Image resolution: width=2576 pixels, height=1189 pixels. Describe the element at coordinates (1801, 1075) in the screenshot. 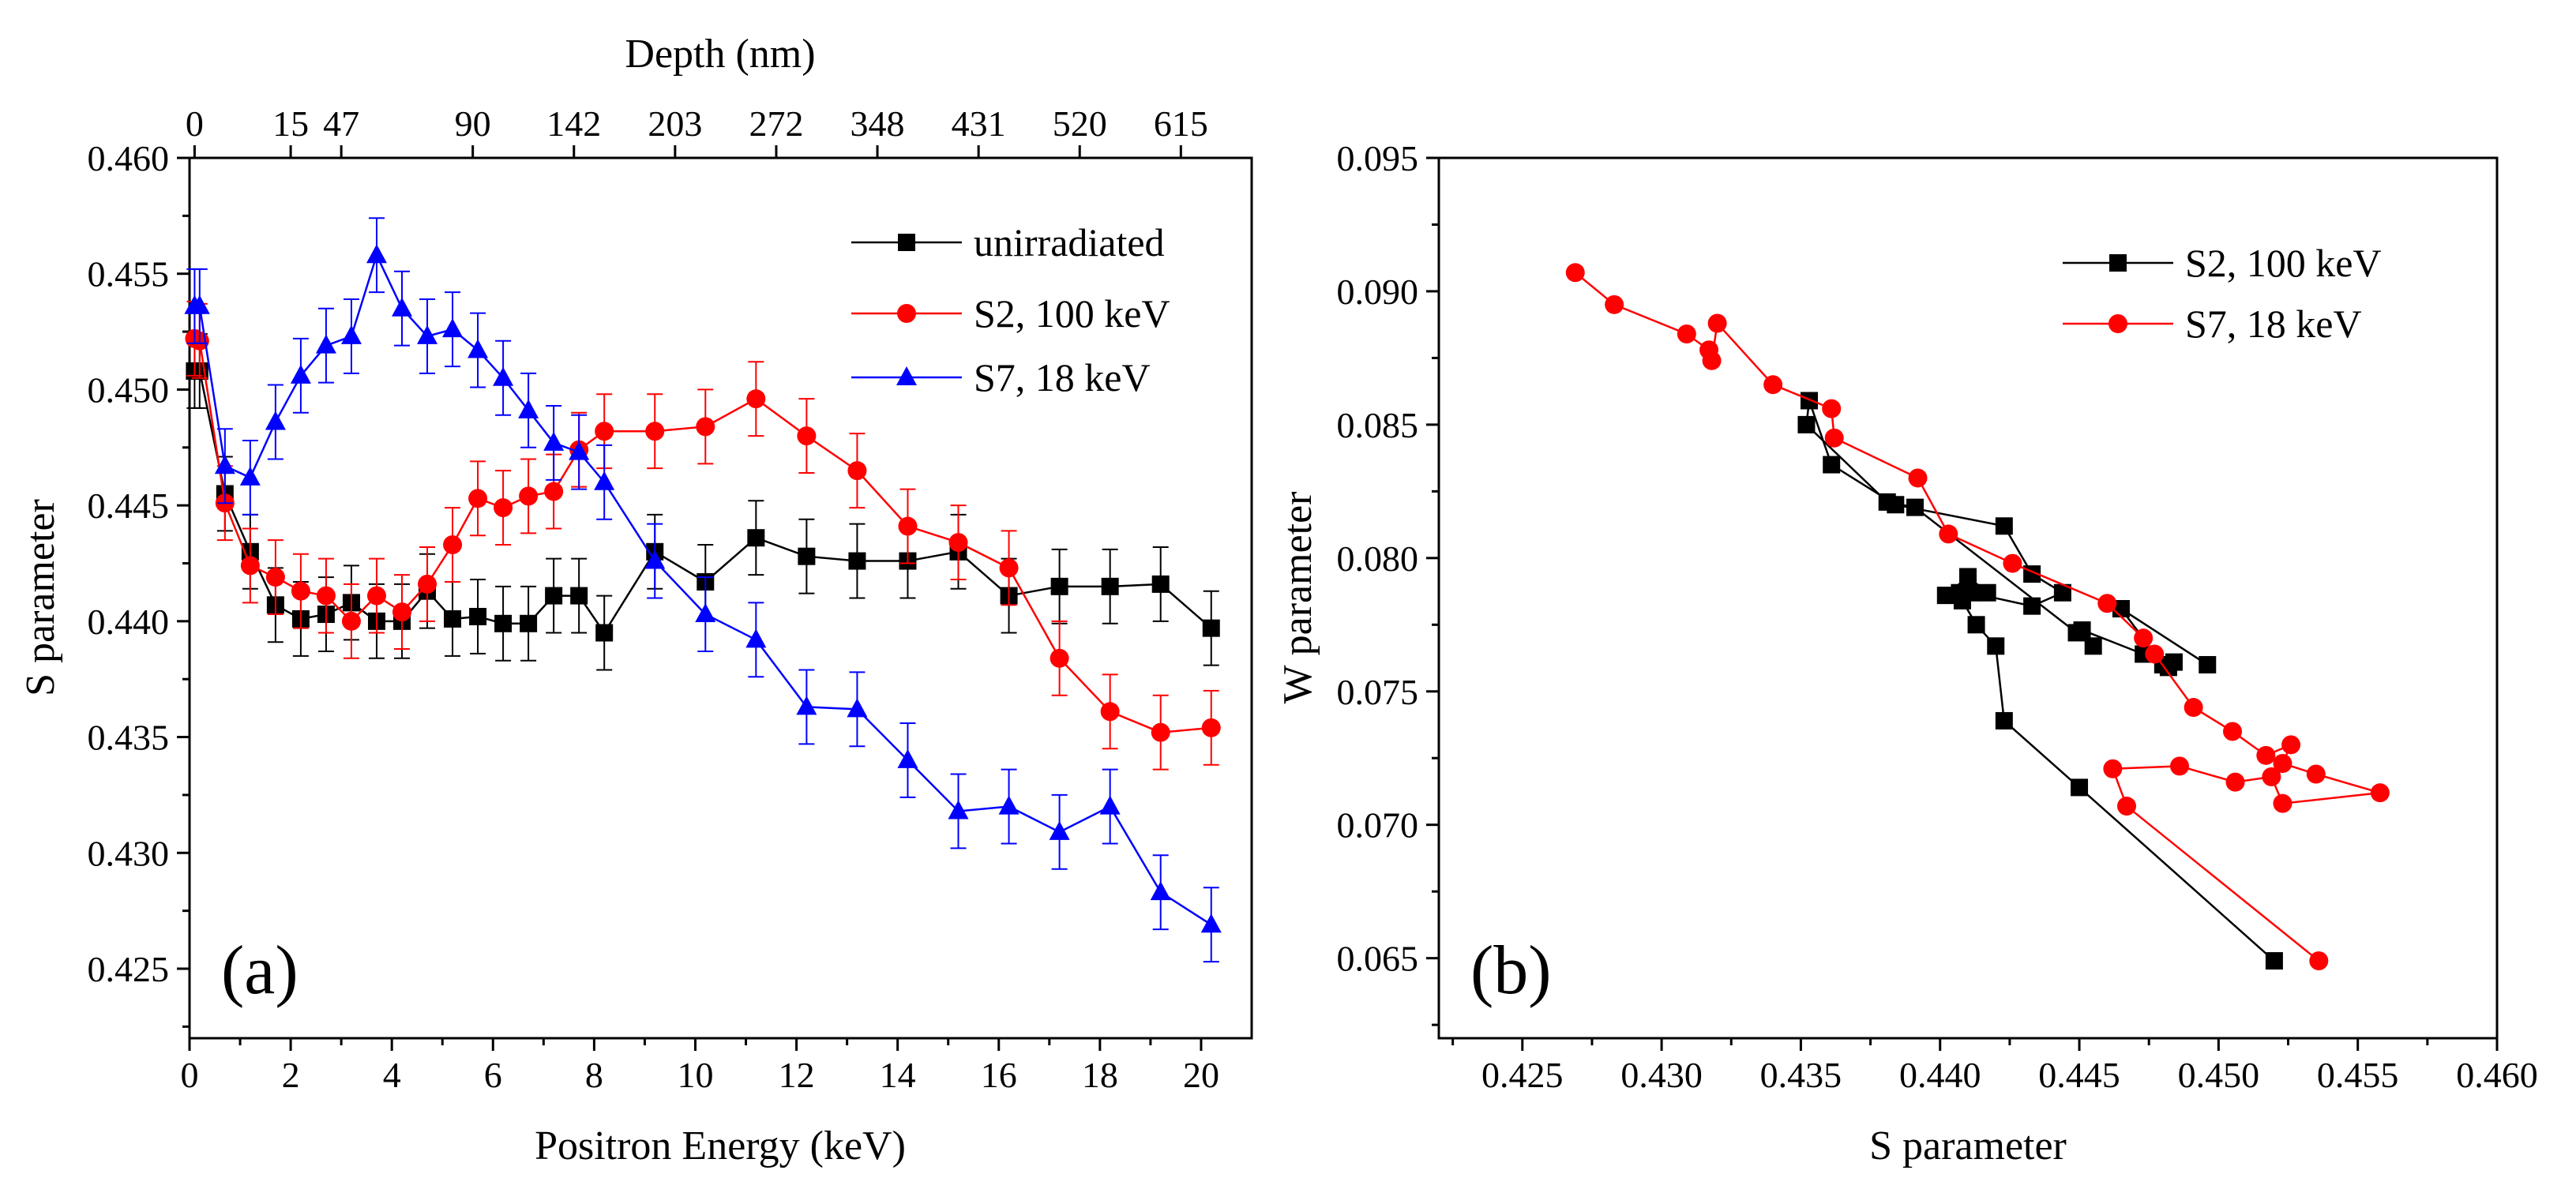

I see `b-x-tick-label: 0.435` at that location.